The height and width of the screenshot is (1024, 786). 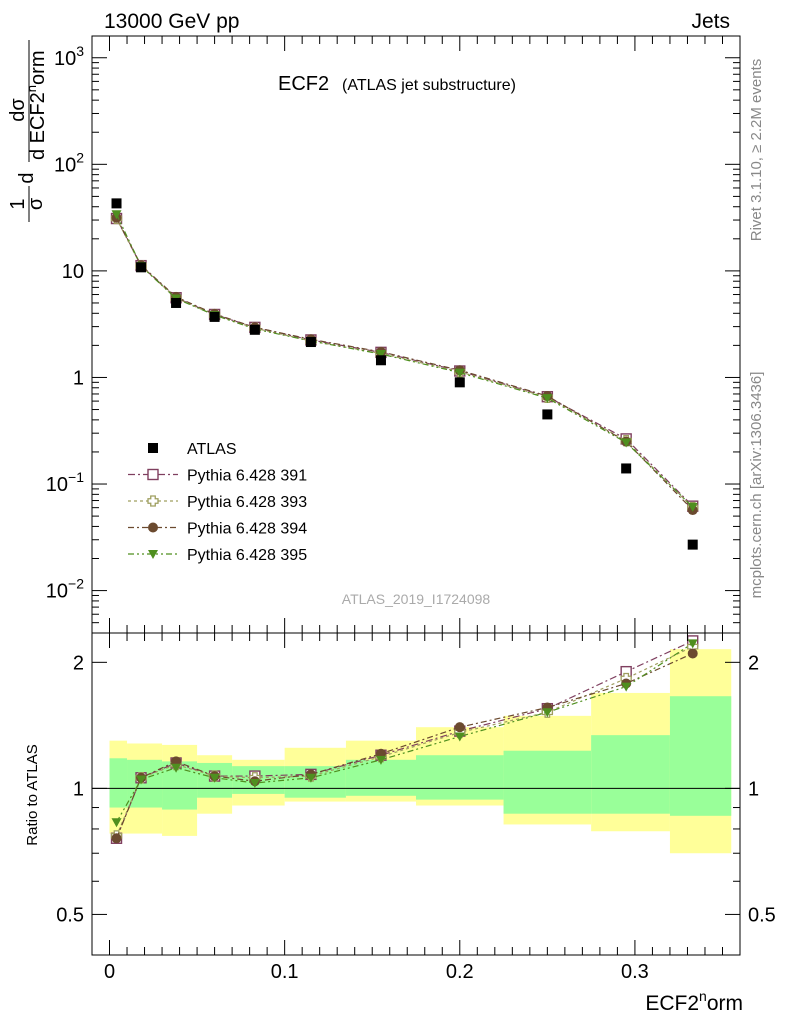 What do you see at coordinates (710, 21) in the screenshot?
I see `header-right: Jets` at bounding box center [710, 21].